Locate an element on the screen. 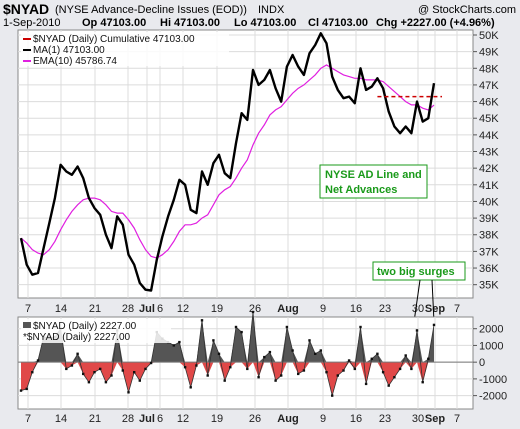 This screenshot has height=429, width=520. upper-y-tick-label: 38K is located at coordinates (489, 236).